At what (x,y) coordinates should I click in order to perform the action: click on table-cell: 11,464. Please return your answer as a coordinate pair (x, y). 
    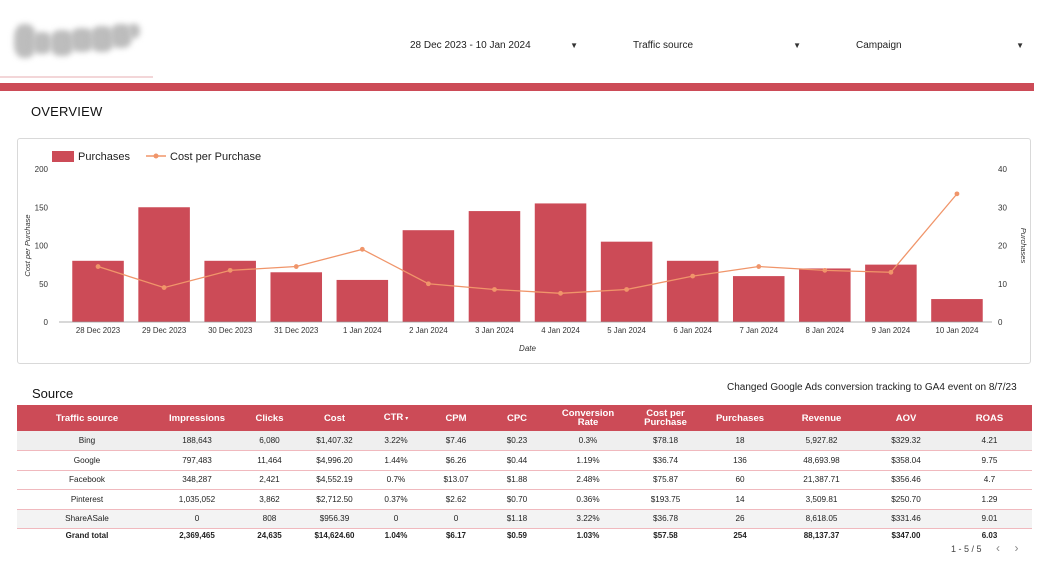
    Looking at the image, I should click on (269, 460).